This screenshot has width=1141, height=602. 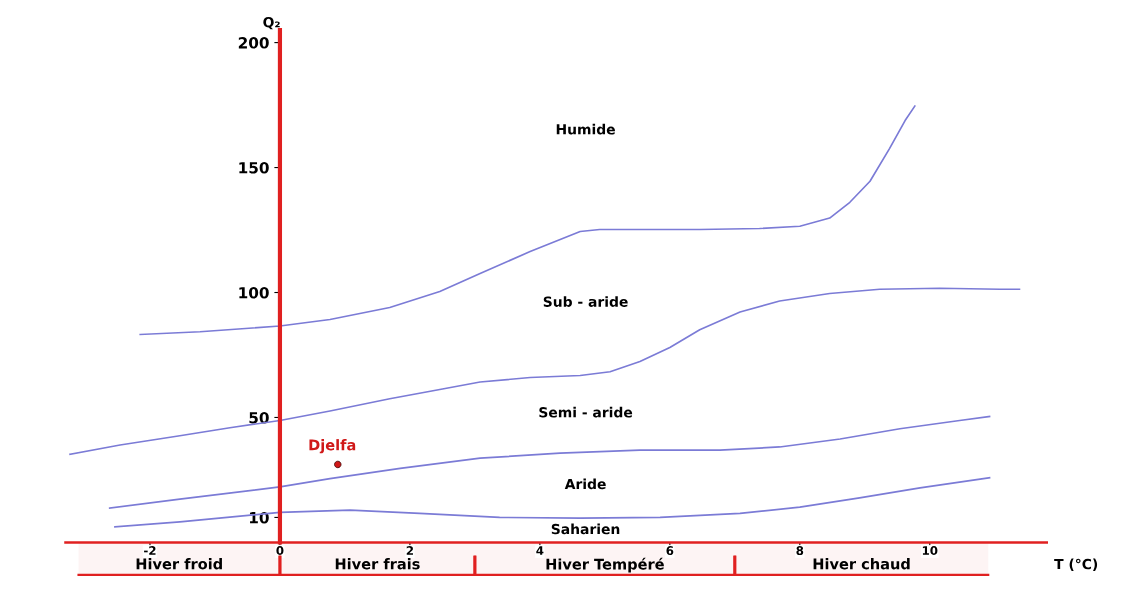 What do you see at coordinates (259, 417) in the screenshot?
I see `y-tick-label: 50` at bounding box center [259, 417].